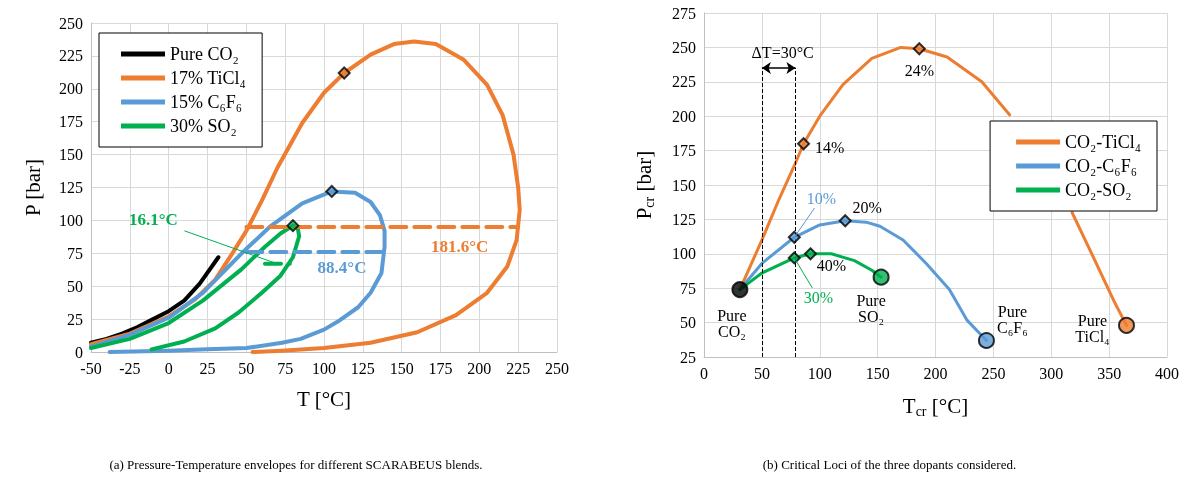  What do you see at coordinates (782, 52) in the screenshot?
I see `annotation: ΔT=30°C` at bounding box center [782, 52].